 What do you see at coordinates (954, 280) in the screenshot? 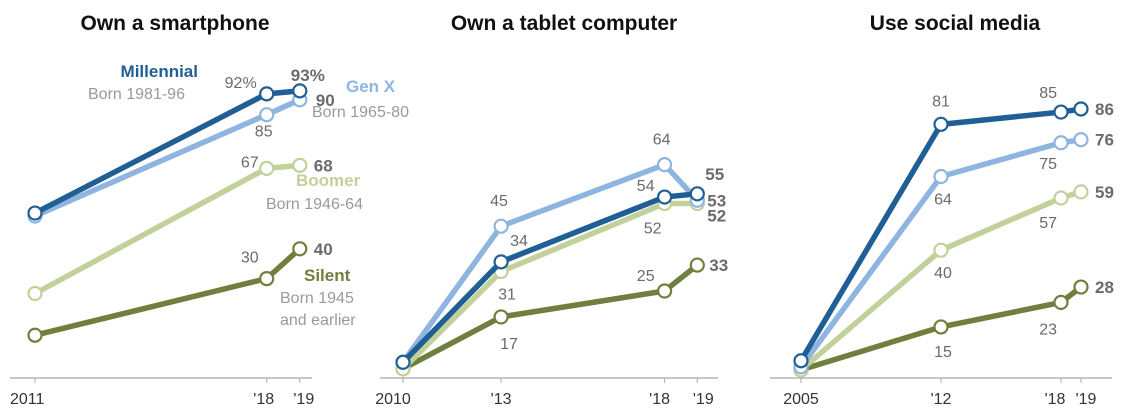
I see `series-boomer: 40 57 59` at bounding box center [954, 280].